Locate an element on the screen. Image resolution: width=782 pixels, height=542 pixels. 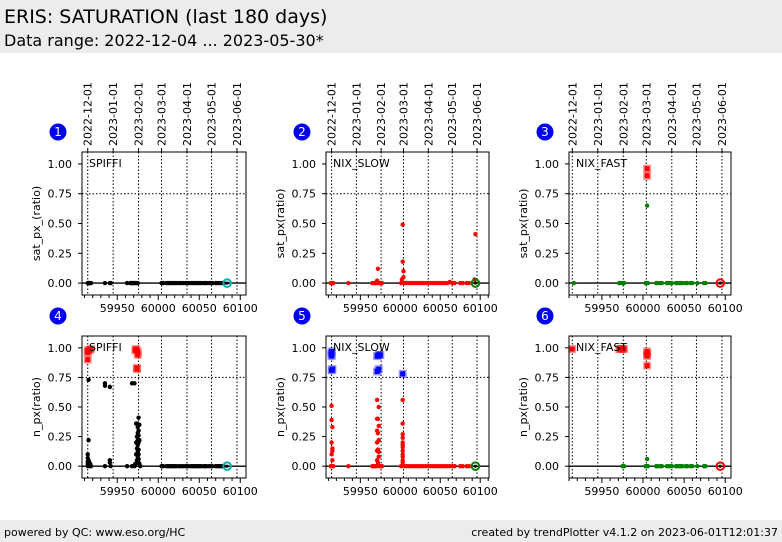
page-title: ERIS: SATURATION (last 180 days) is located at coordinates (166, 17).